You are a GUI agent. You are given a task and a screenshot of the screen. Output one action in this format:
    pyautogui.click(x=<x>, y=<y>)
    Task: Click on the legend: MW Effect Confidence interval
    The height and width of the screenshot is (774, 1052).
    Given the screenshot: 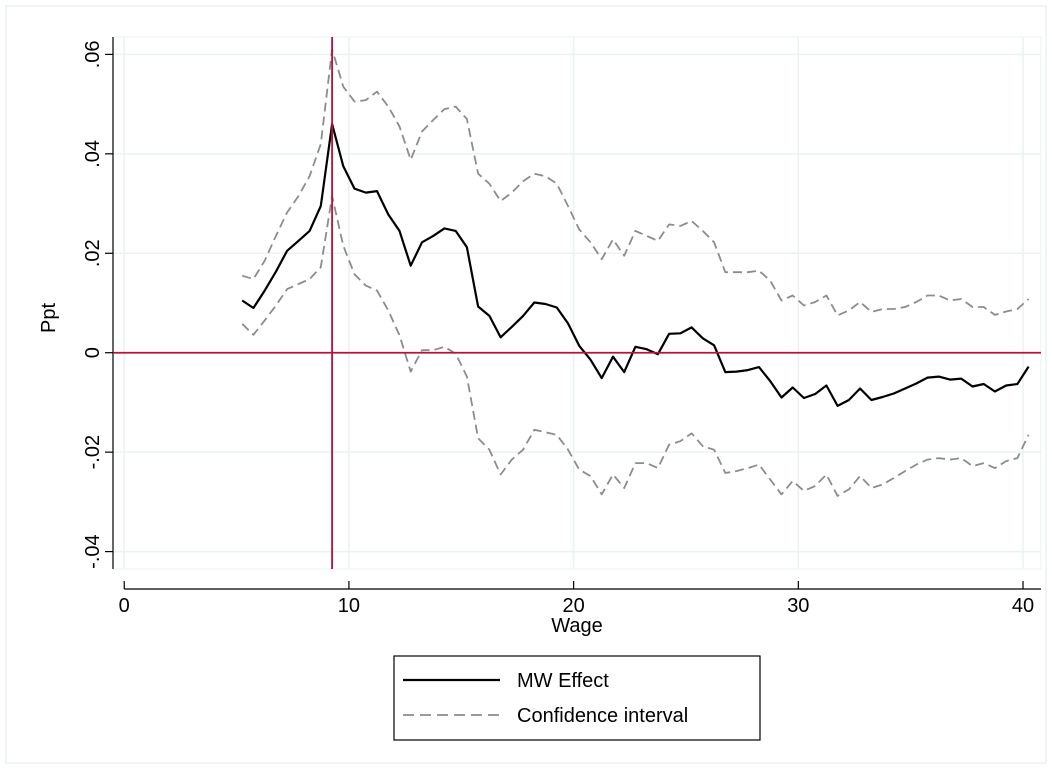 What is the action you would take?
    pyautogui.click(x=577, y=698)
    